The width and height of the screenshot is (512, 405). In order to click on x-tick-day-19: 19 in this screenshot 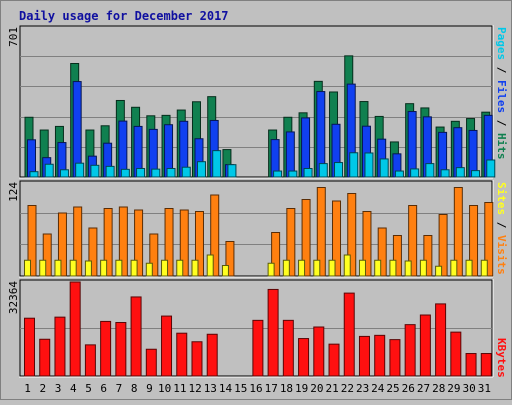, I will do `click(301, 388)`.